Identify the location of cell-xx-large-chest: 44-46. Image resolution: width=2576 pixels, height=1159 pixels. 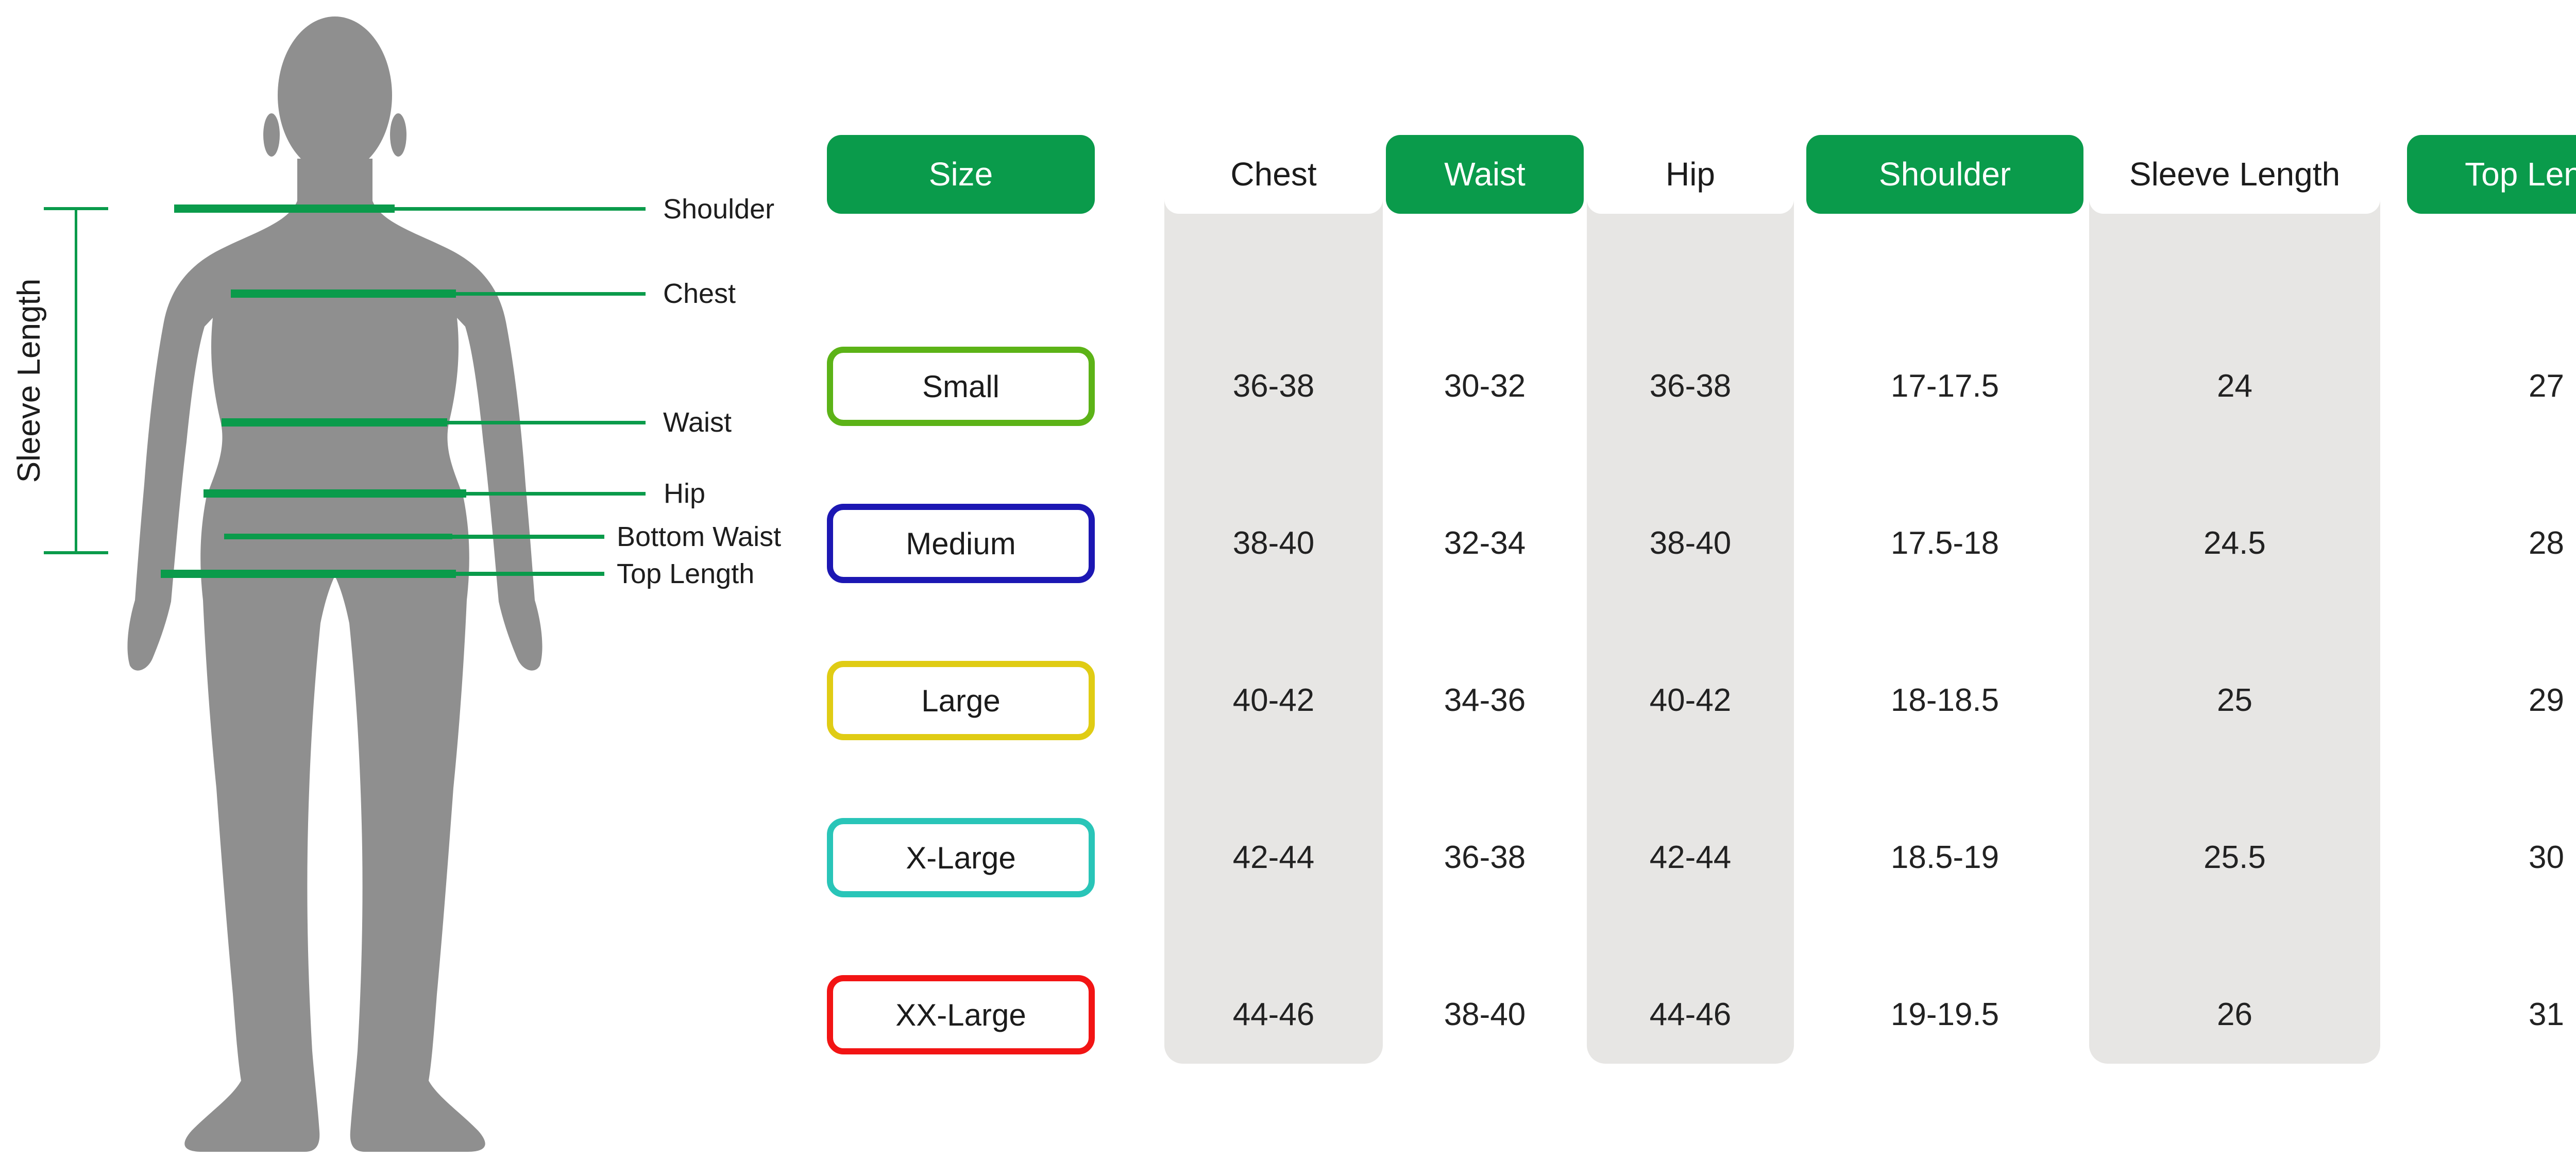
(1273, 1014).